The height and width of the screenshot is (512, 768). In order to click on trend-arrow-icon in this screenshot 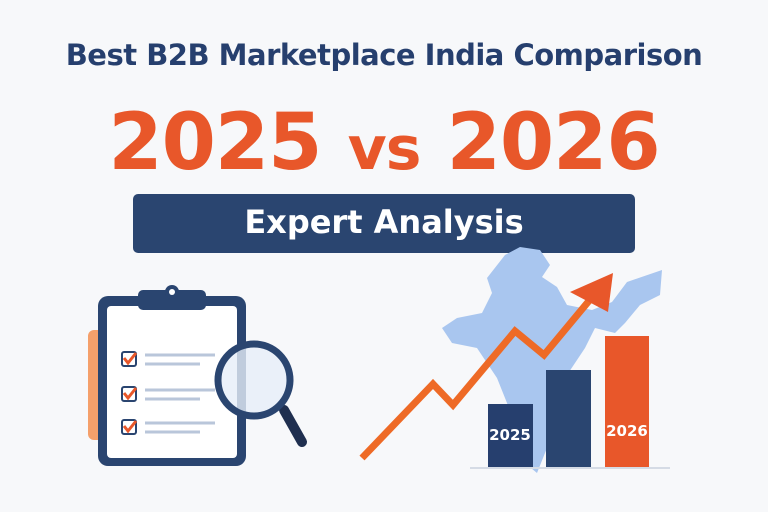, I will do `click(486, 367)`.